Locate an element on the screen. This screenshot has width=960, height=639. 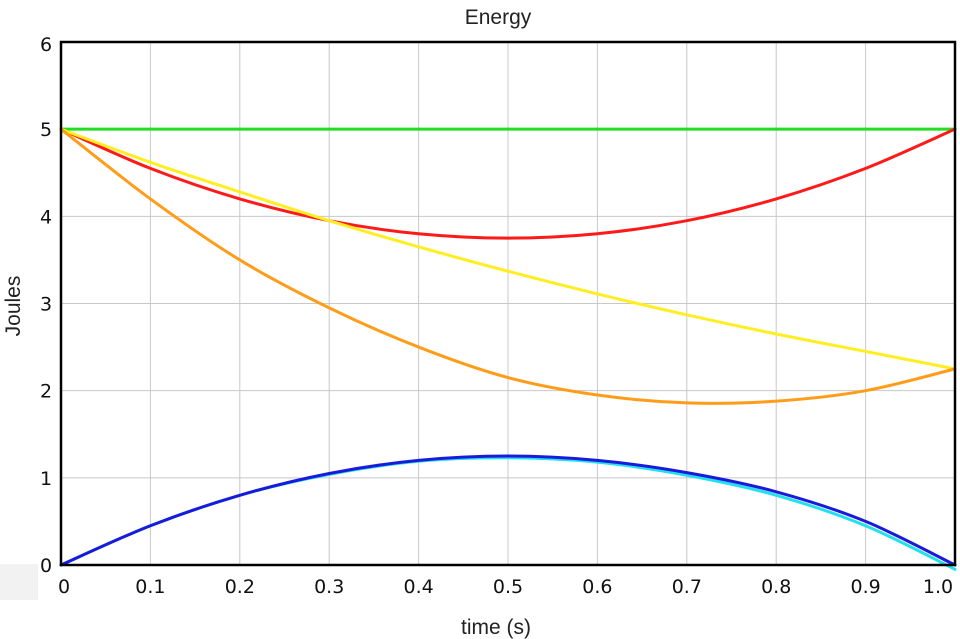
x-tick-label: 0.5 is located at coordinates (508, 587).